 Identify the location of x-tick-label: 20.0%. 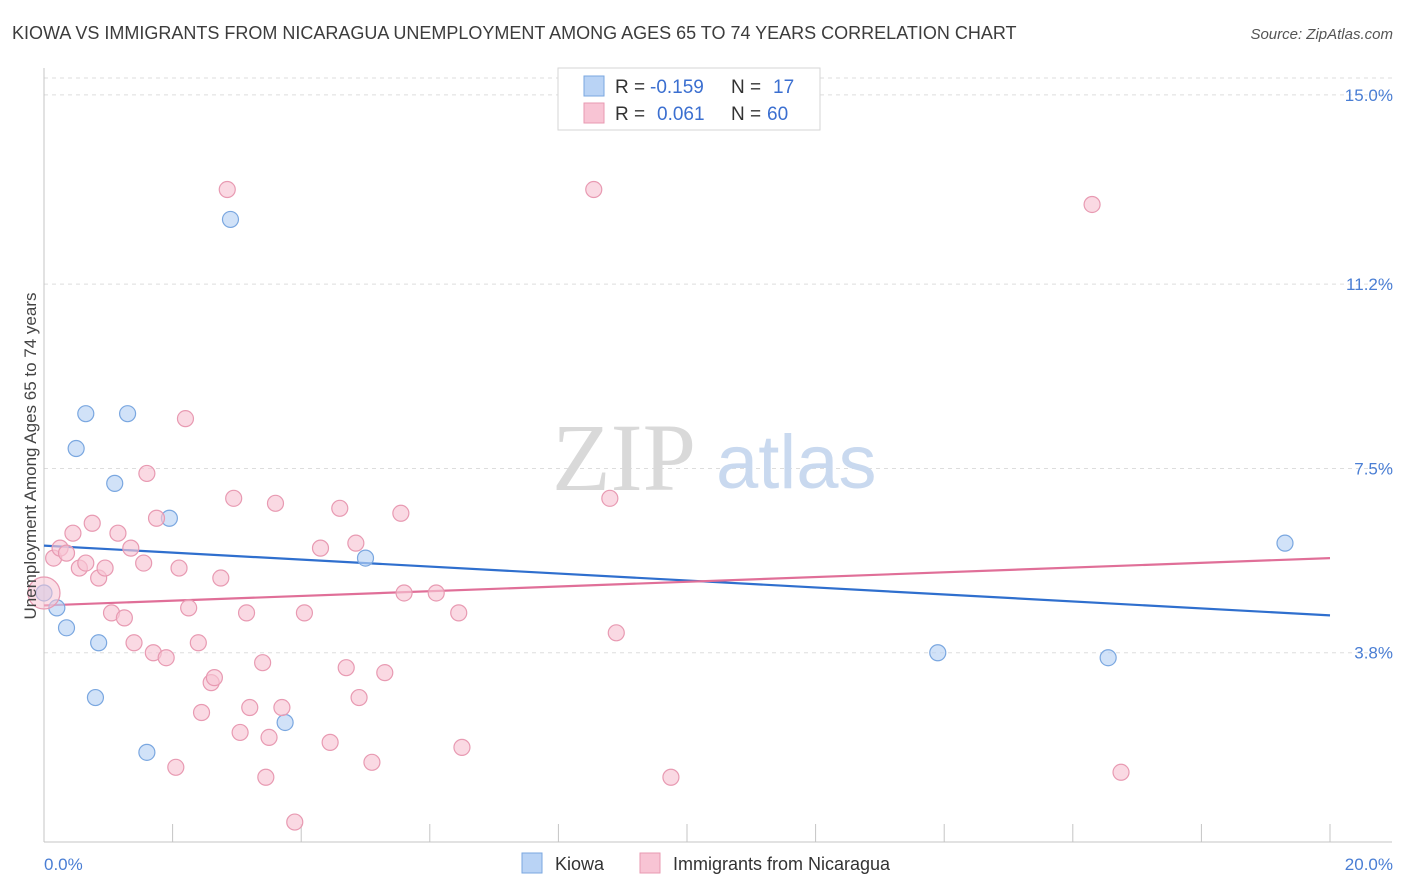
(1369, 864).